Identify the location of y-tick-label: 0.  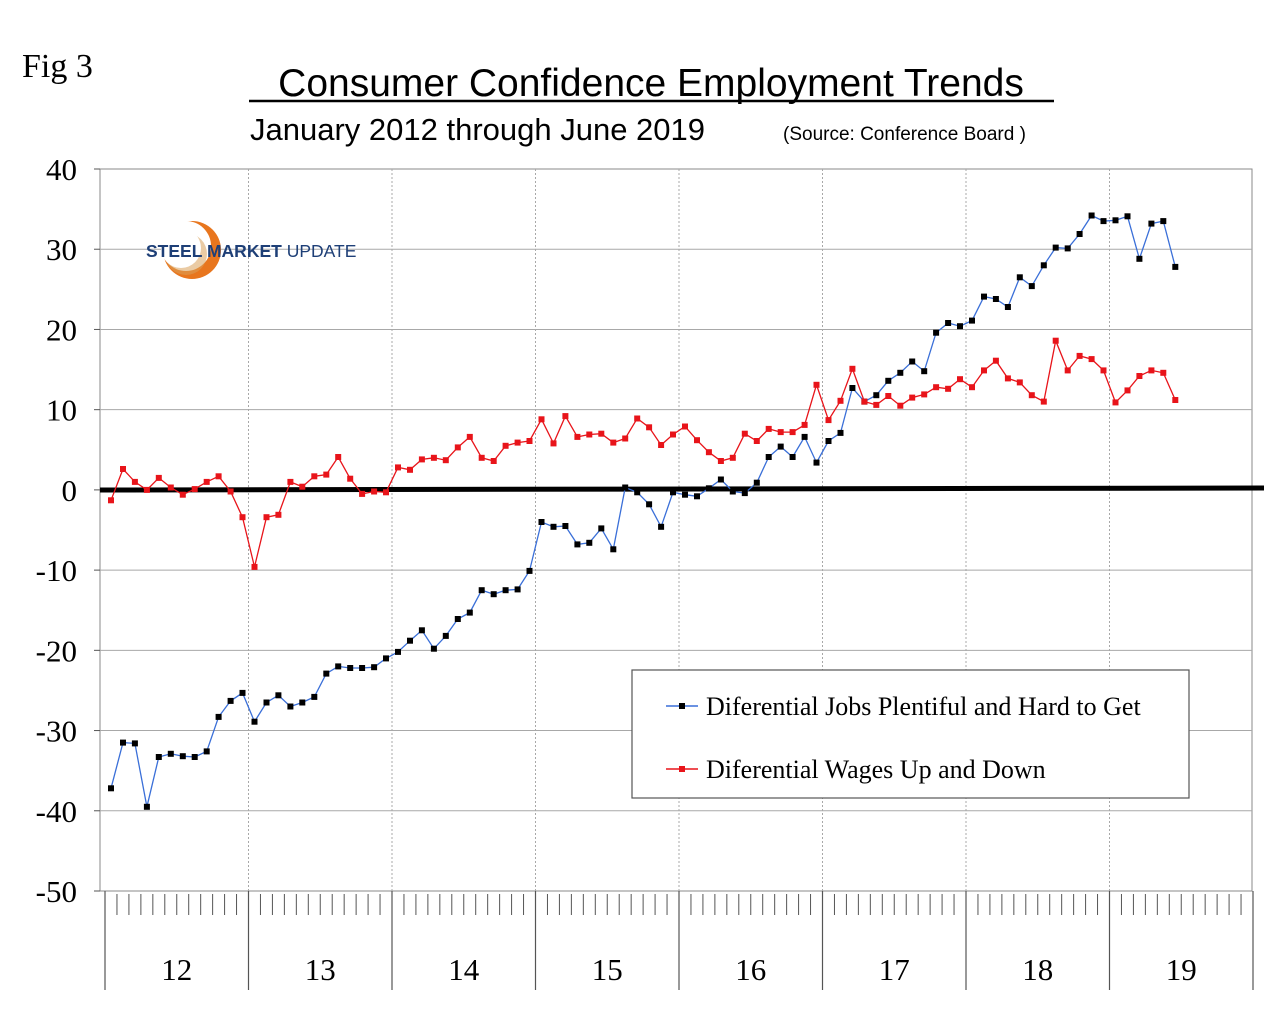
(70, 490).